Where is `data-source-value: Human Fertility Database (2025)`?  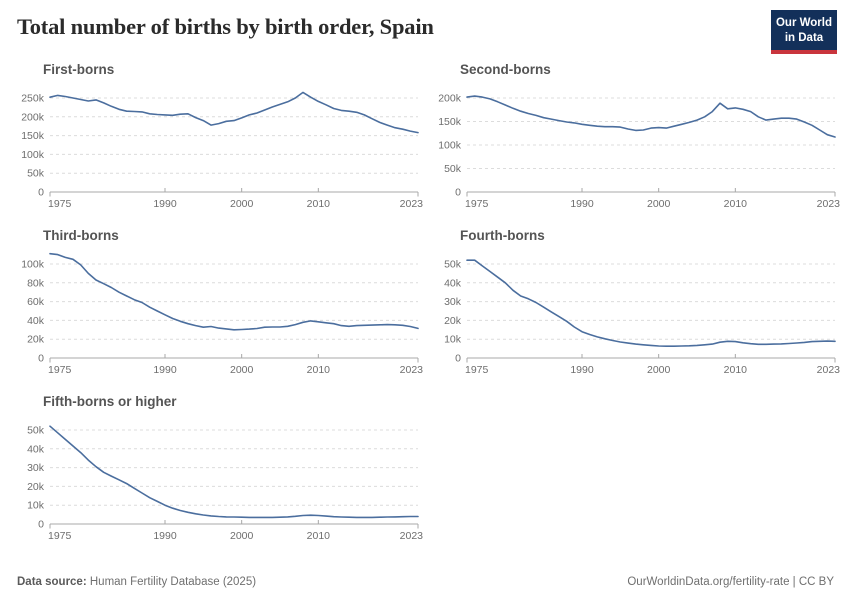 data-source-value: Human Fertility Database (2025) is located at coordinates (173, 582).